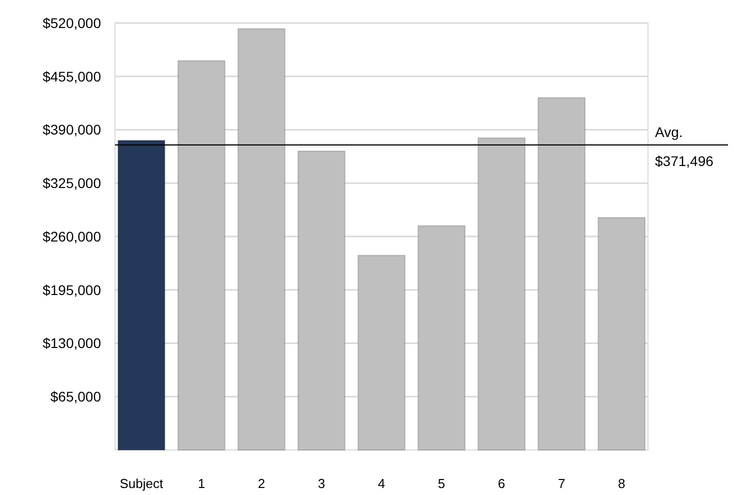 Image resolution: width=734 pixels, height=495 pixels. I want to click on y-tick-label: $520,000, so click(72, 22).